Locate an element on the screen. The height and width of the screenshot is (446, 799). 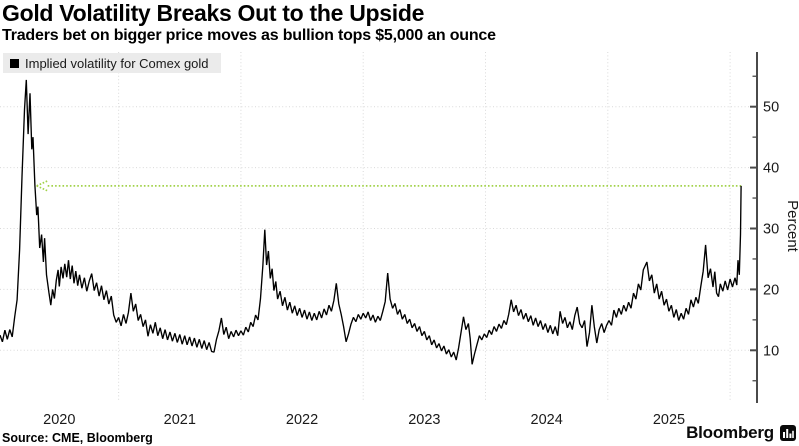
page-title: Gold Volatility Breaks Out to the Upside is located at coordinates (213, 13).